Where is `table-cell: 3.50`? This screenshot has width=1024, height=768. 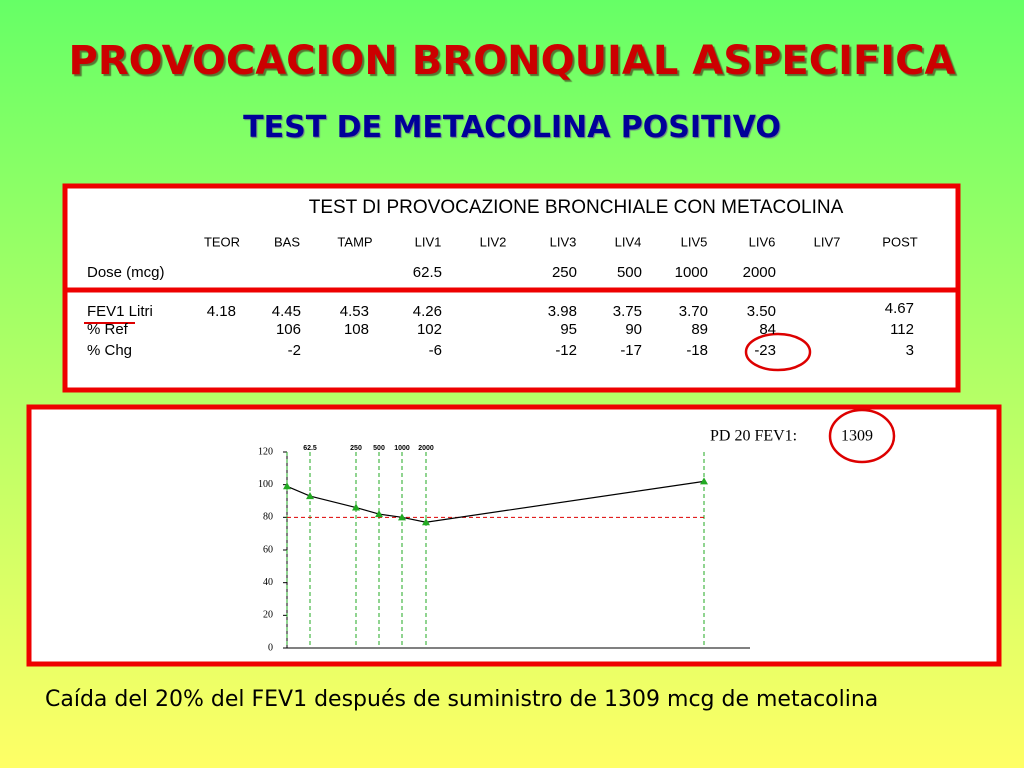 table-cell: 3.50 is located at coordinates (761, 311).